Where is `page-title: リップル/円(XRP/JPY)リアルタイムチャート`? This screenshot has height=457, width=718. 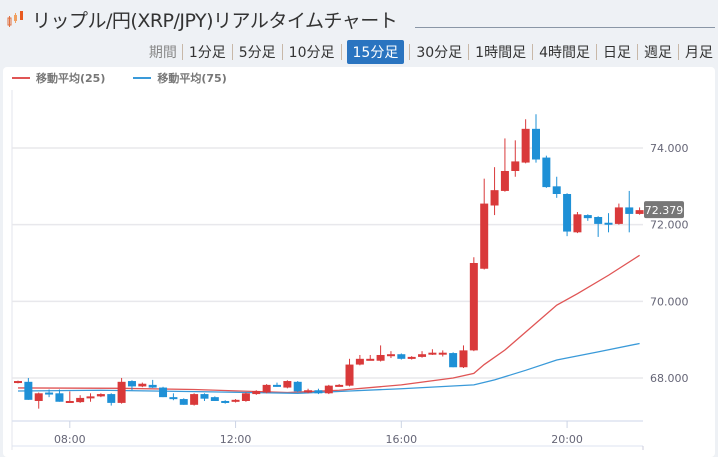 page-title: リップル/円(XRP/JPY)リアルタイムチャート is located at coordinates (215, 20).